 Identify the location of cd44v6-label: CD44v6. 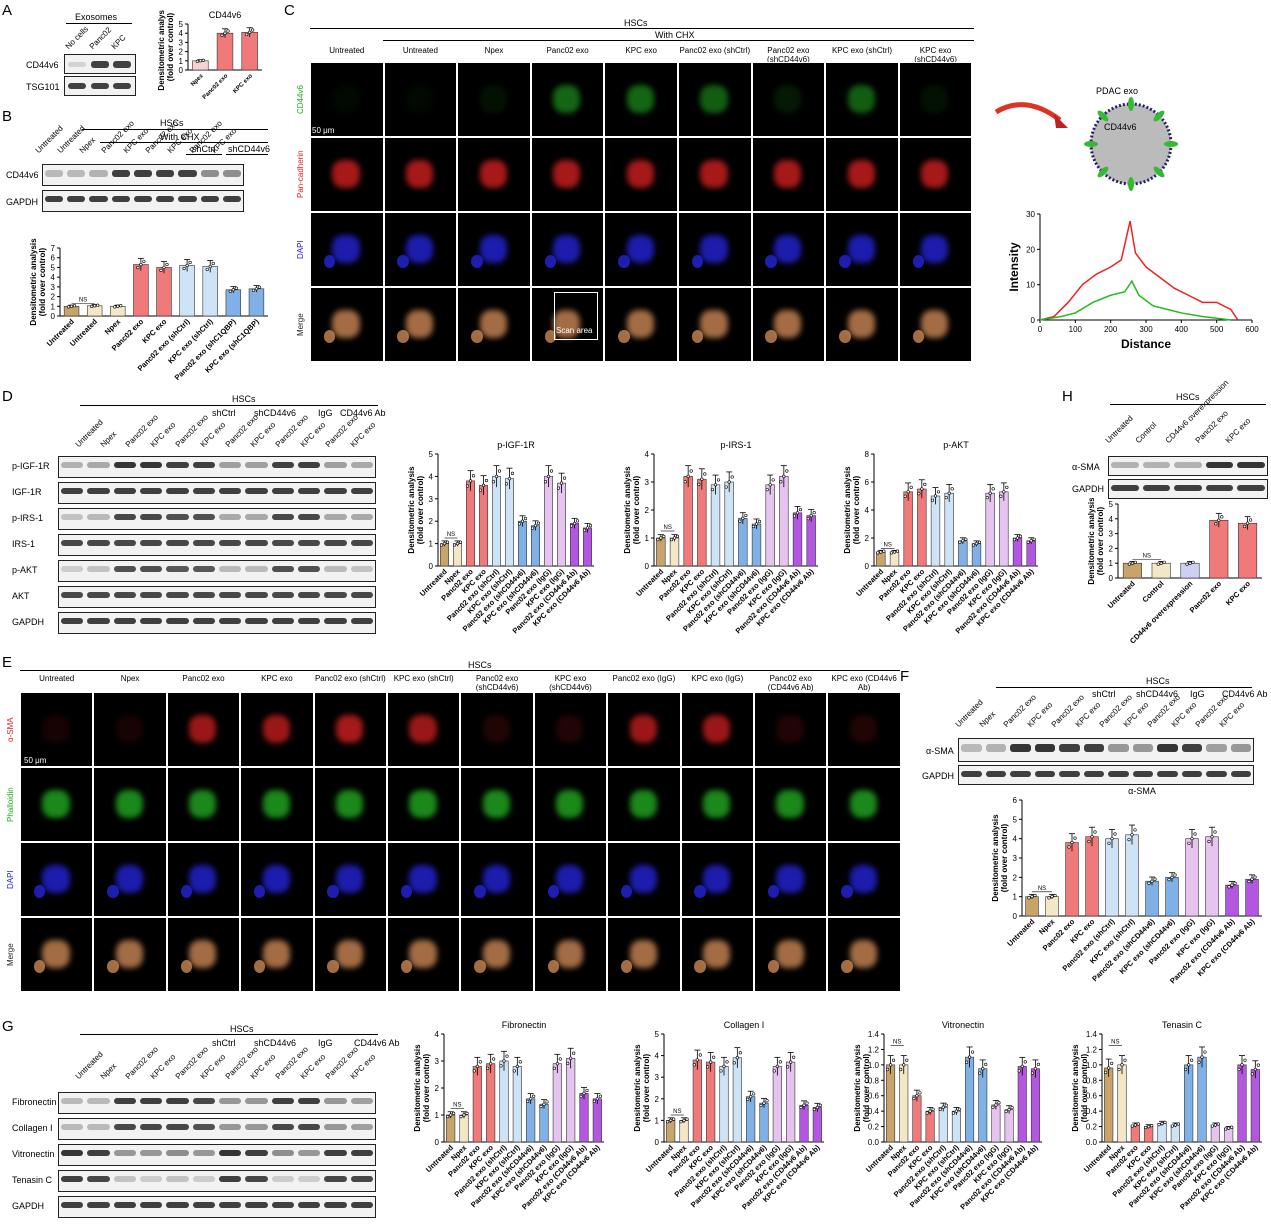
(1120, 127).